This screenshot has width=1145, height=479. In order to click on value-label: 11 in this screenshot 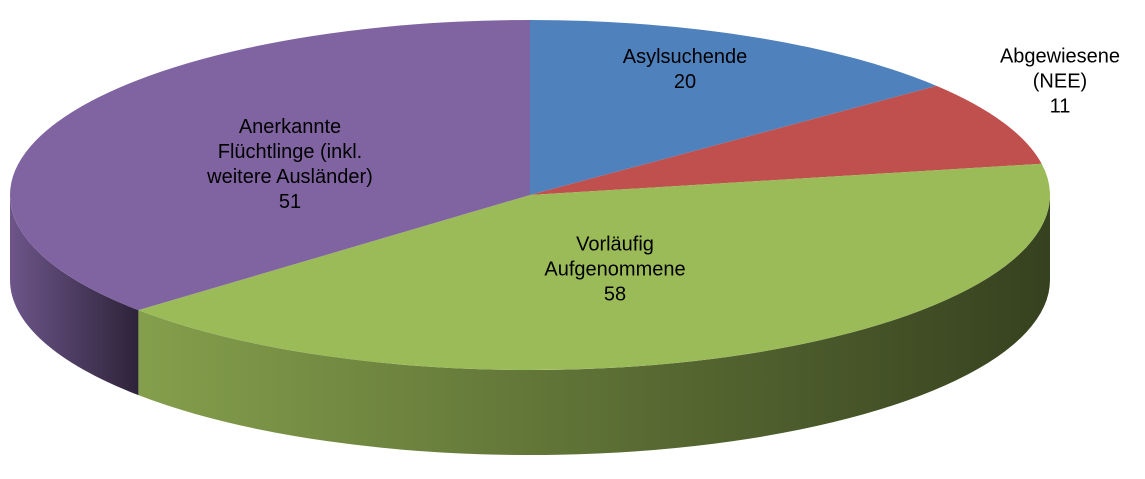, I will do `click(1060, 106)`.